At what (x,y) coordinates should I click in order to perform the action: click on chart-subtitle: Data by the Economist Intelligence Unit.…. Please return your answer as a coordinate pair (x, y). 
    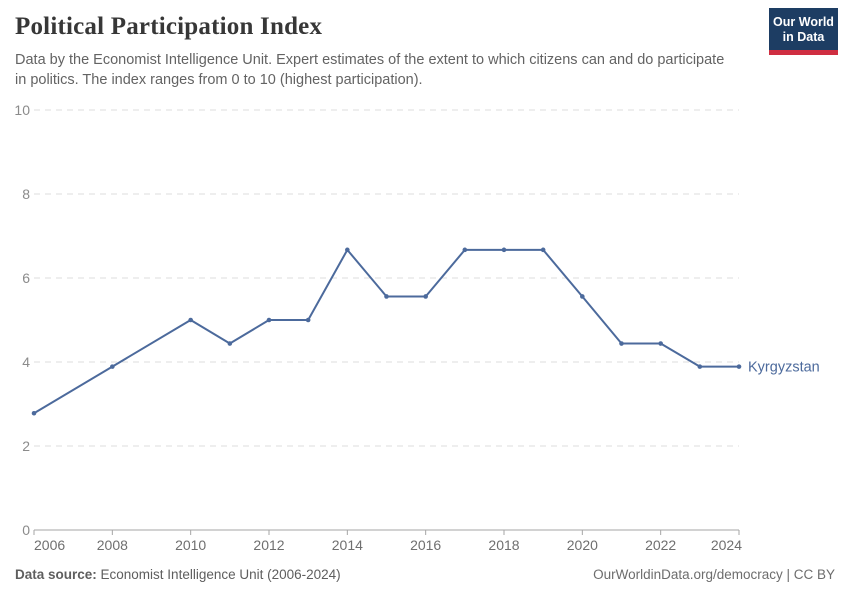
    Looking at the image, I should click on (369, 70).